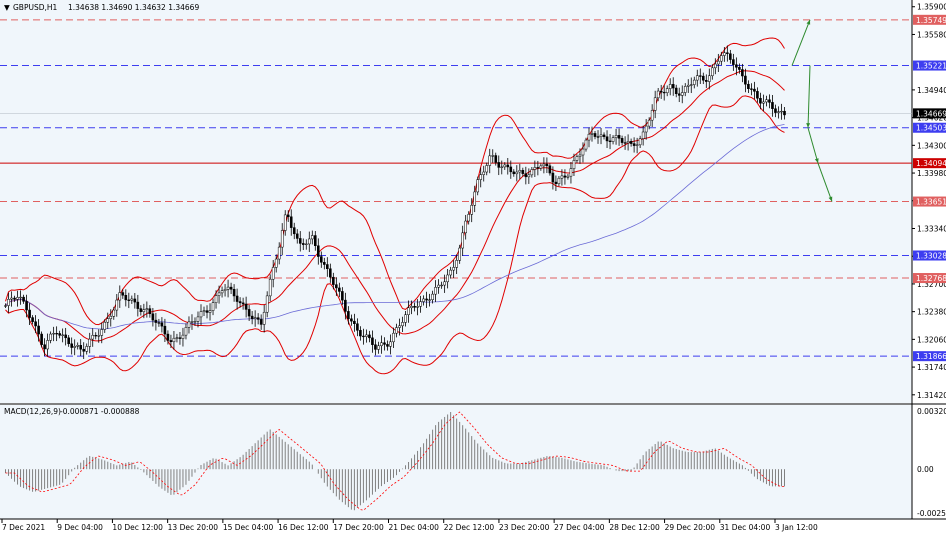 Image resolution: width=946 pixels, height=535 pixels. What do you see at coordinates (358, 527) in the screenshot?
I see `time-tick-label: 17 Dec 20:00` at bounding box center [358, 527].